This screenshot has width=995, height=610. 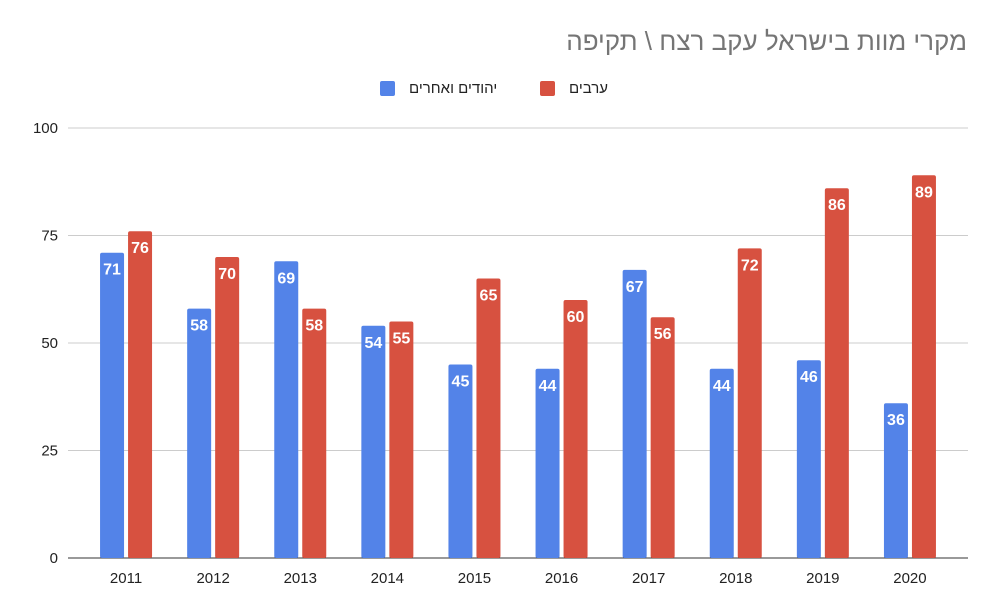 I want to click on y-tick-label: 25, so click(x=49, y=451).